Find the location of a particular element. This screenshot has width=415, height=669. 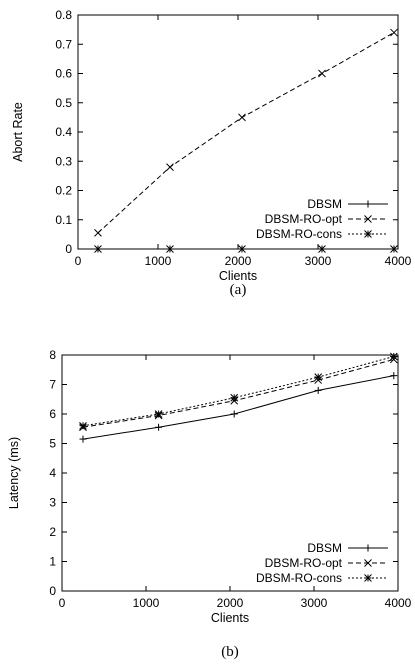

y-tick-label: 5 is located at coordinates (52, 444).